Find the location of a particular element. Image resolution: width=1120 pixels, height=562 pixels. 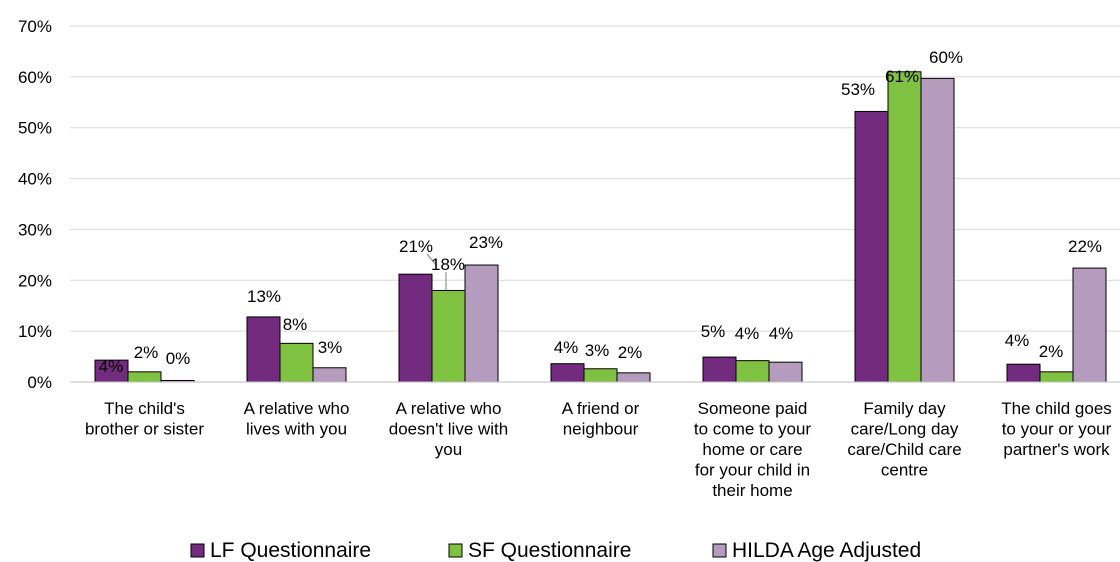

data-label: 18% is located at coordinates (448, 264).